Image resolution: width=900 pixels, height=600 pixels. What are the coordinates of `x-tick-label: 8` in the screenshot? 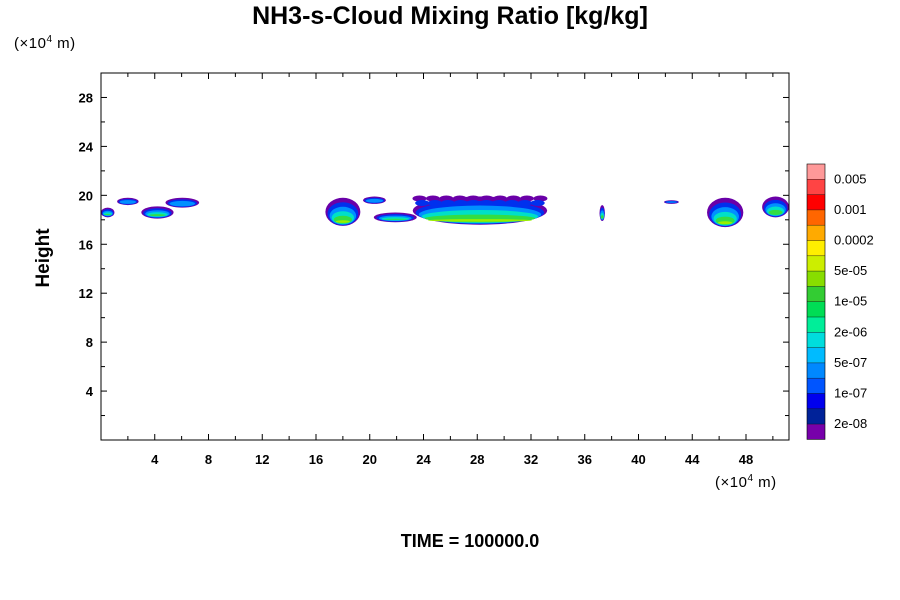 It's located at (208, 459).